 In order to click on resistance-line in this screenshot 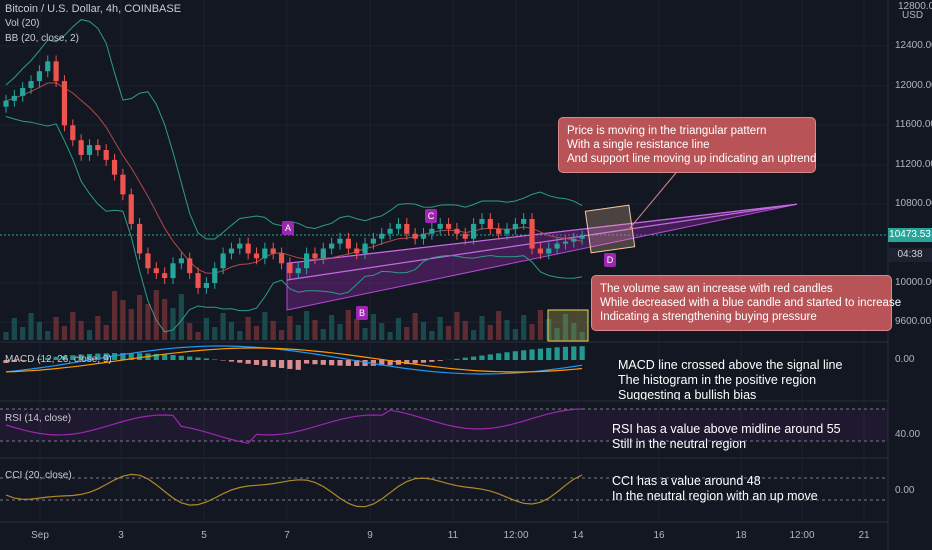, I will do `click(542, 233)`.